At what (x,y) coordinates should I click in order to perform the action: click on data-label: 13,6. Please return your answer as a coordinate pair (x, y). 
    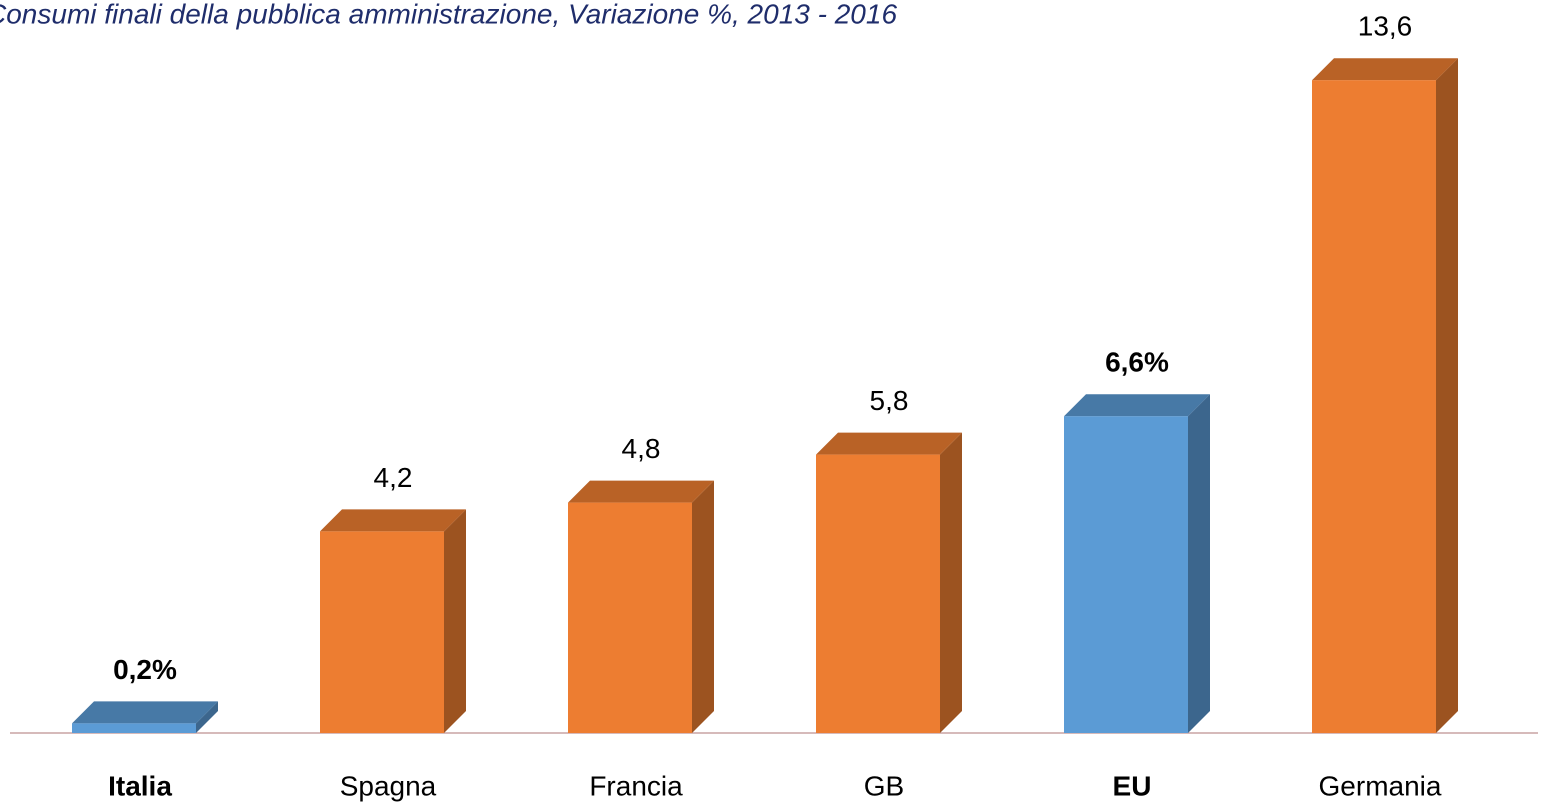
    Looking at the image, I should click on (1385, 26).